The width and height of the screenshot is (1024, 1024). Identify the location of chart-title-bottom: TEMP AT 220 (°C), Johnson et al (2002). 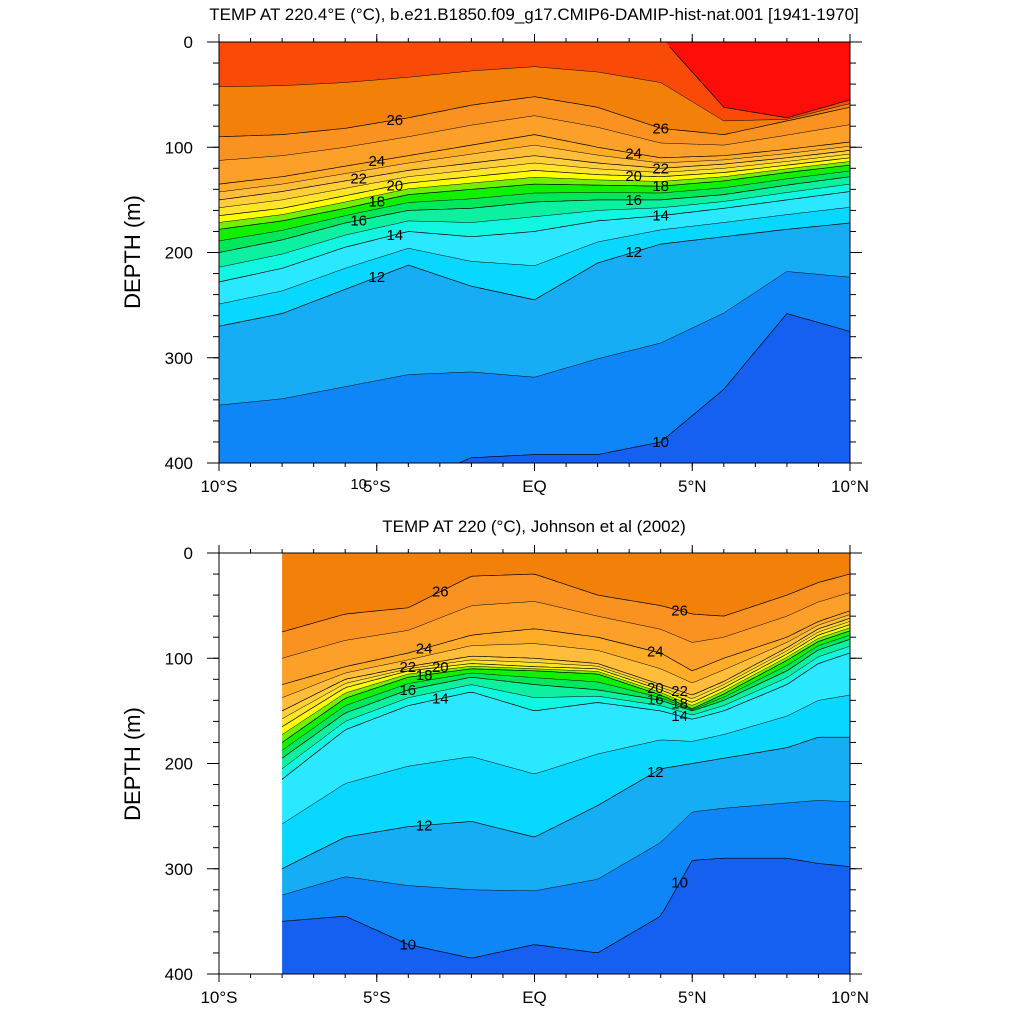
(534, 526).